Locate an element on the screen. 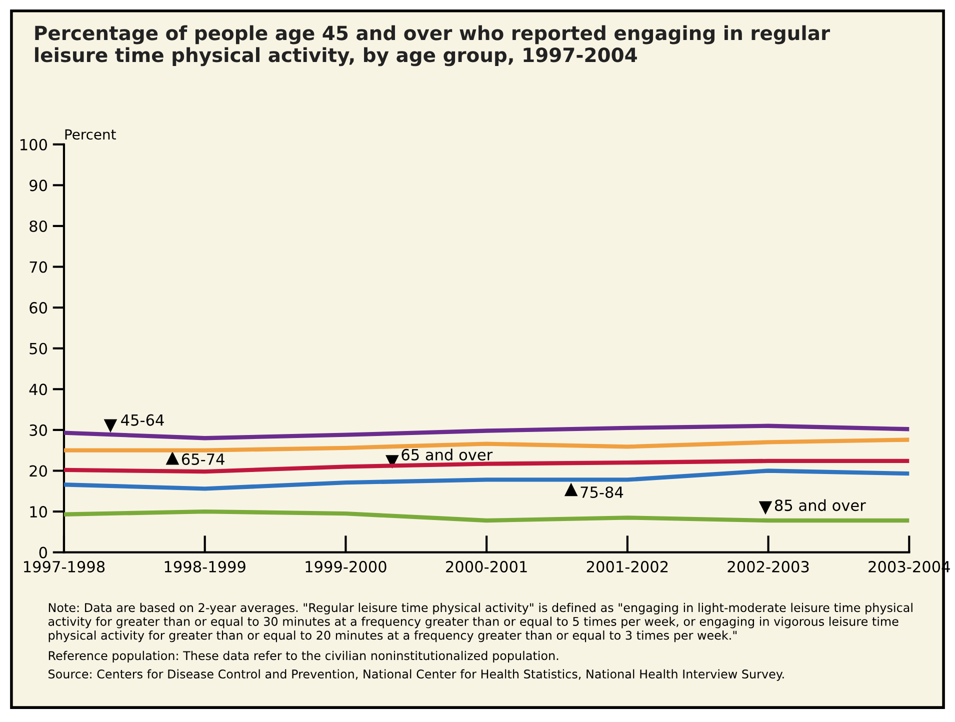 The image size is (955, 722). y-tick-label: 50 is located at coordinates (38, 348).